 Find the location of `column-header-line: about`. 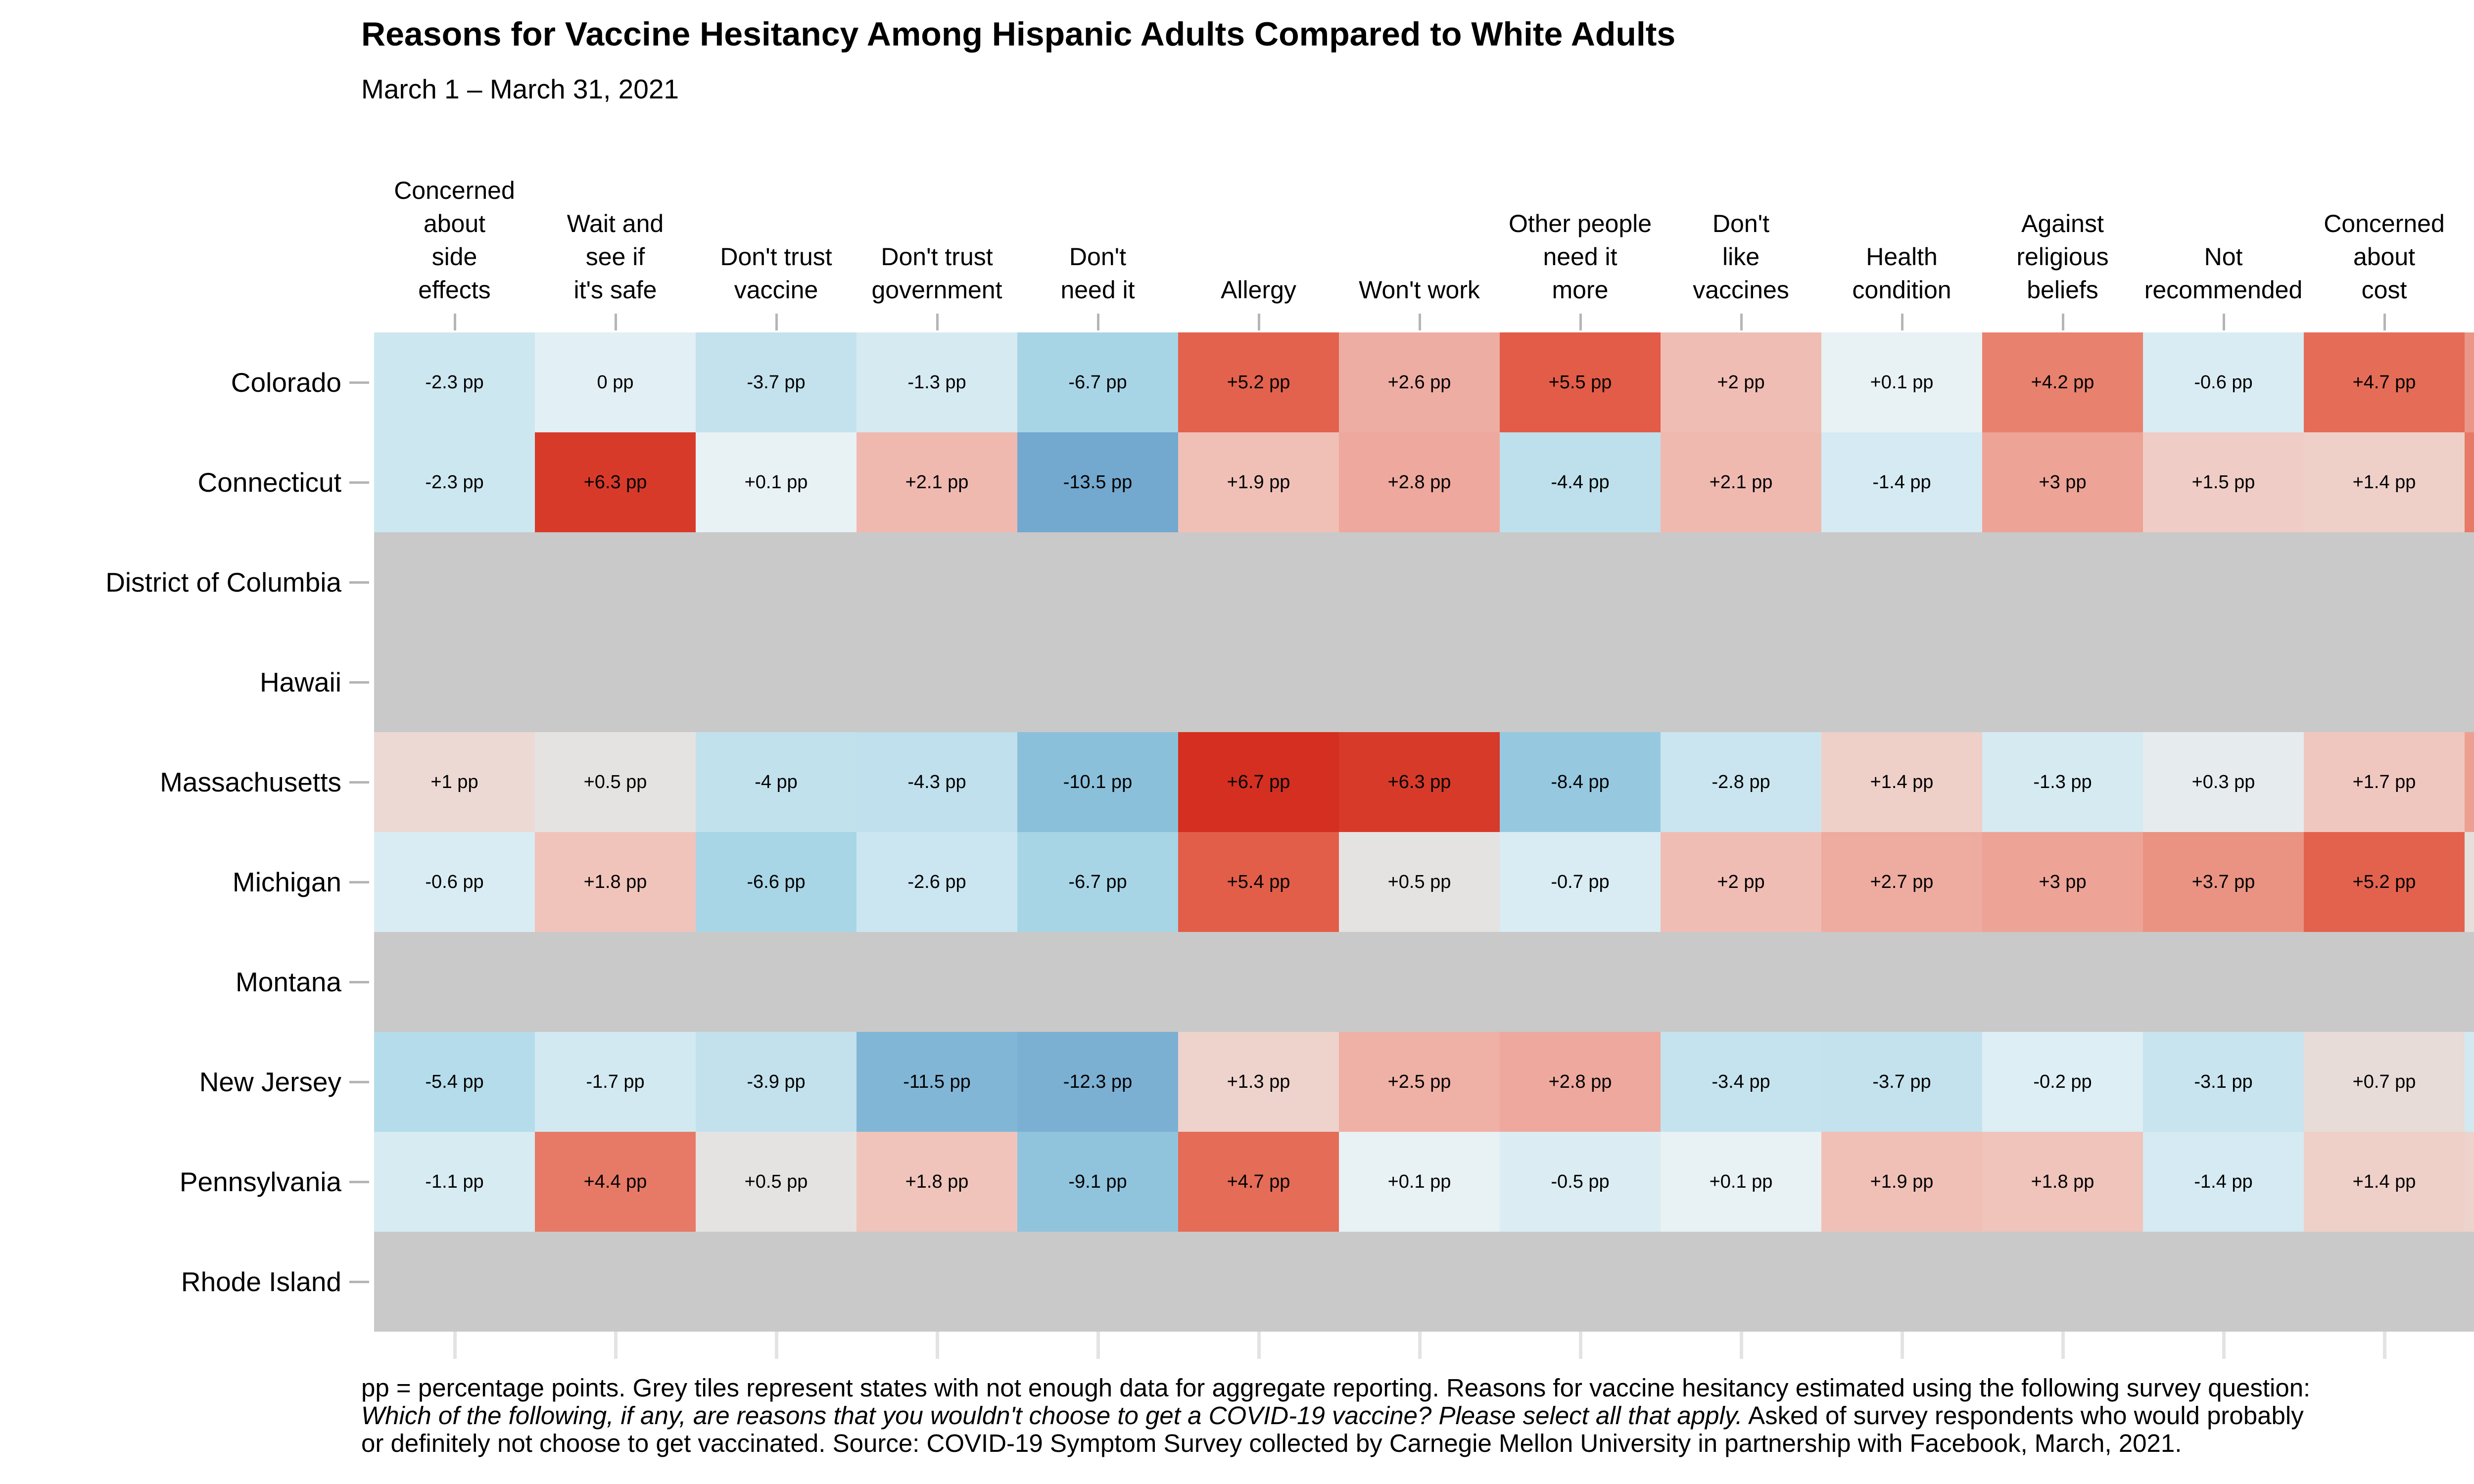

column-header-line: about is located at coordinates (454, 223).